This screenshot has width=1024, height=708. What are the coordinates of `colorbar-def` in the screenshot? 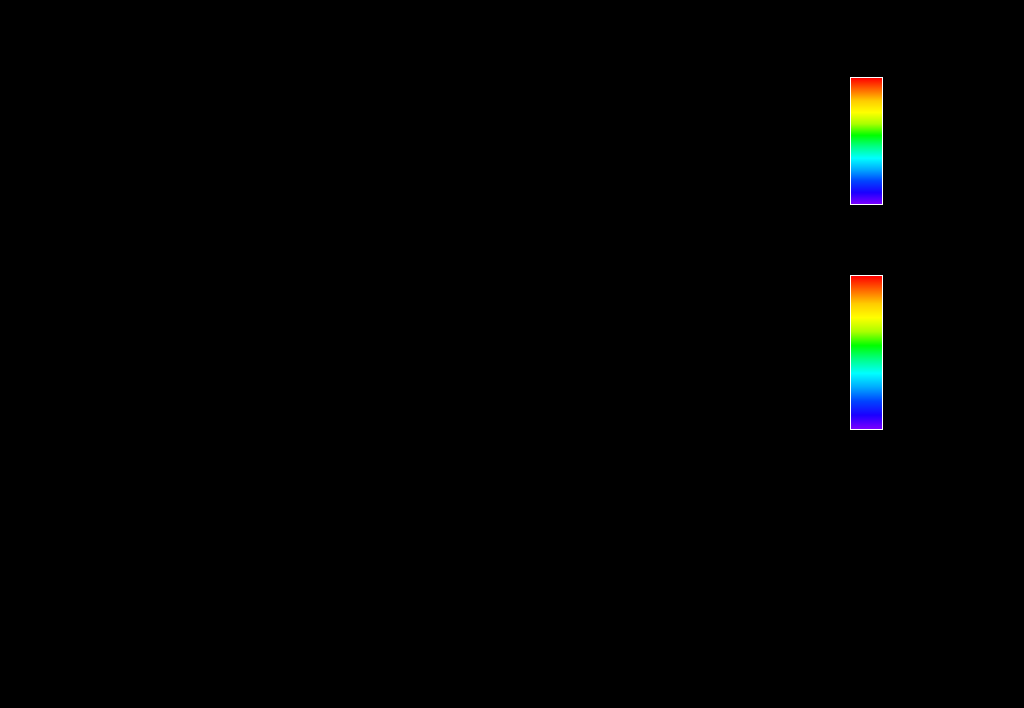 It's located at (866, 141).